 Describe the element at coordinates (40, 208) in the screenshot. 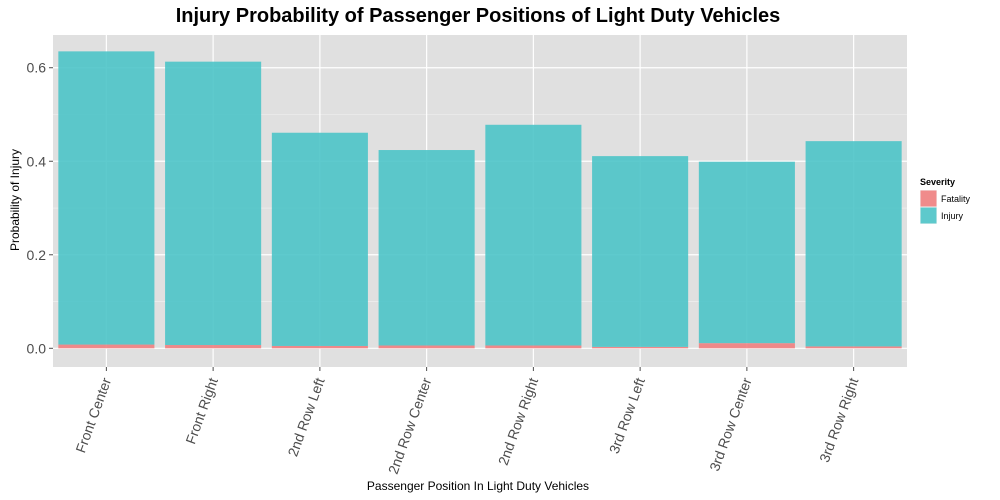

I see `y-axis: 0.0 0.2 0.4 0.6` at that location.